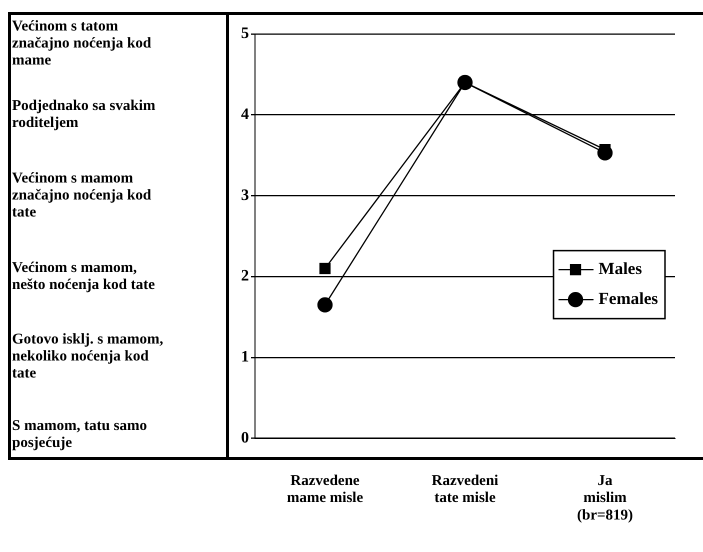 Image resolution: width=703 pixels, height=552 pixels. What do you see at coordinates (245, 195) in the screenshot?
I see `y-tick-label: 3` at bounding box center [245, 195].